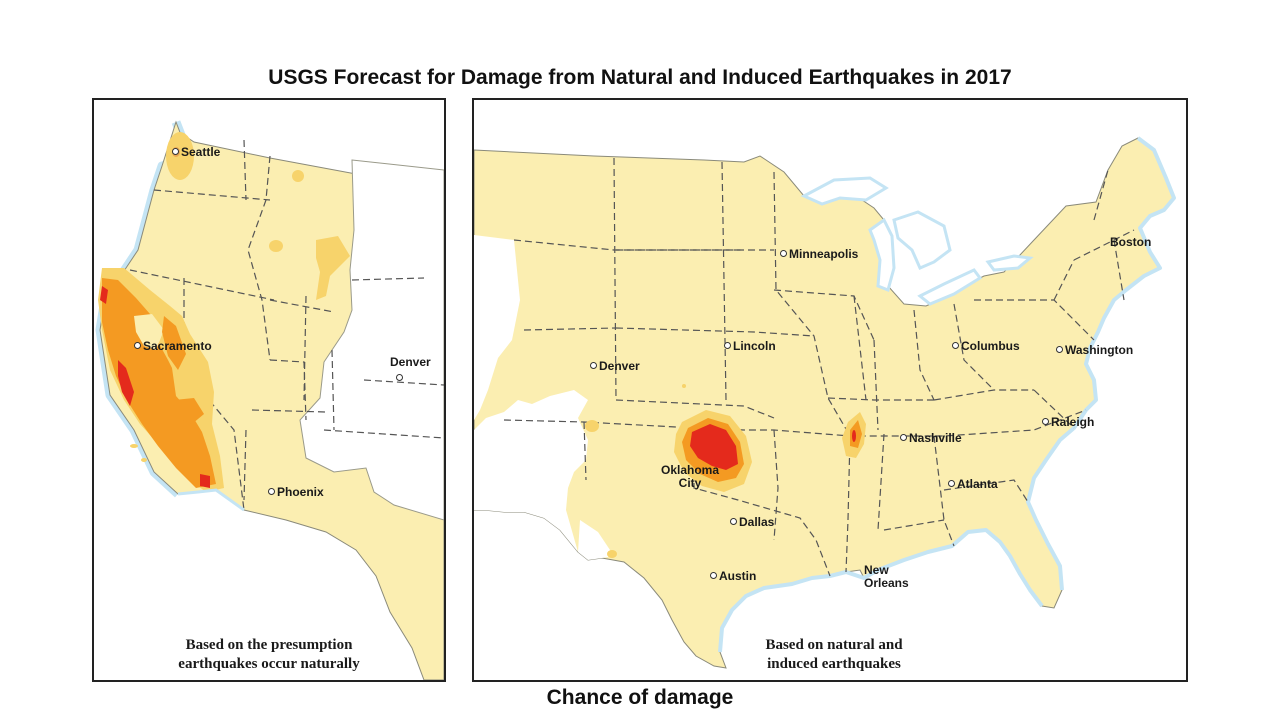  I want to click on city-washington: Washington, so click(1094, 350).